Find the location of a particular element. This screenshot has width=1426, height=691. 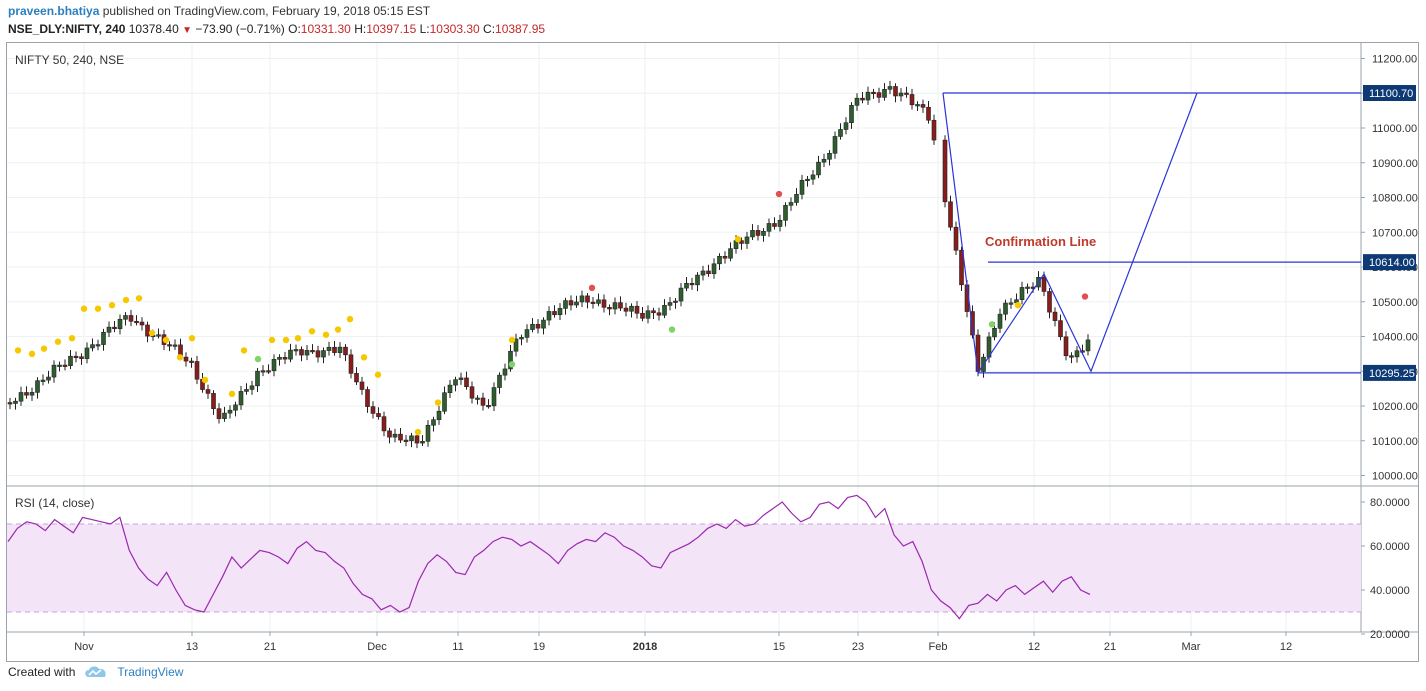

rsi-tick-label: 20.0000 is located at coordinates (1390, 635).